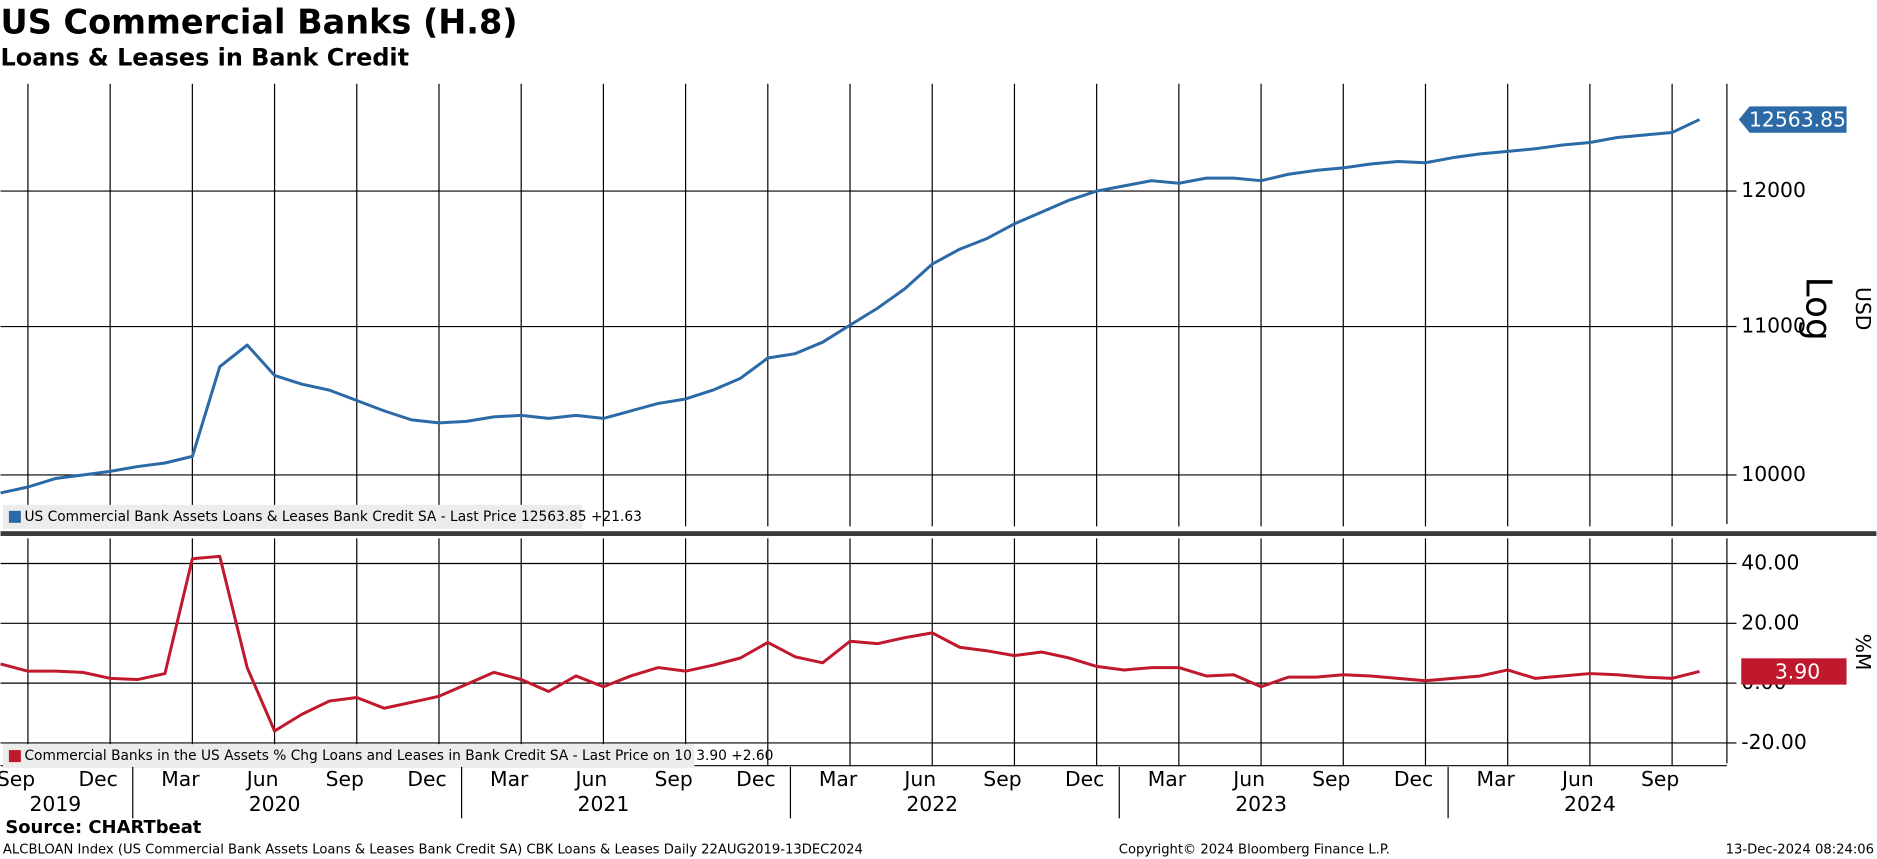 This screenshot has height=859, width=1877. What do you see at coordinates (259, 21) in the screenshot?
I see `chart-title: US Commercial Banks (H.8)` at bounding box center [259, 21].